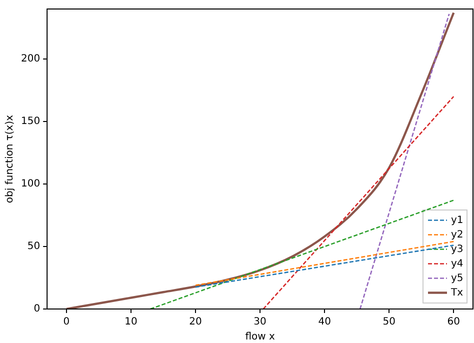 The height and width of the screenshot is (343, 474). What do you see at coordinates (37, 309) in the screenshot?
I see `y-tick-label: 0` at bounding box center [37, 309].